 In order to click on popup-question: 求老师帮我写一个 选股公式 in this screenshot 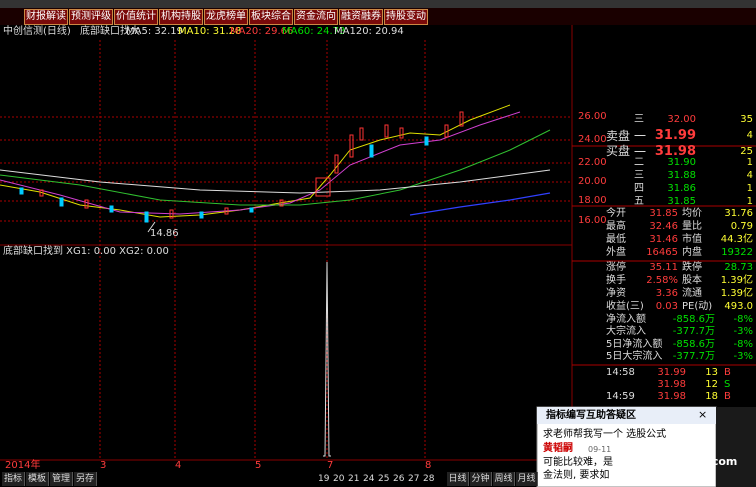, I will do `click(605, 434)`.